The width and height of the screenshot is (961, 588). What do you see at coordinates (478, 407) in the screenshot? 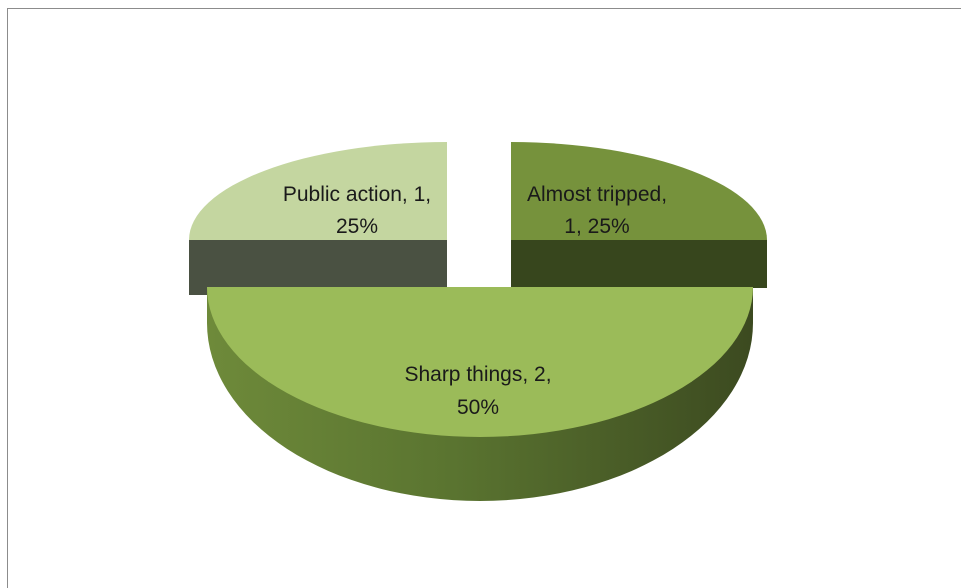
I see `label-sharp-things-line2: 50%` at bounding box center [478, 407].